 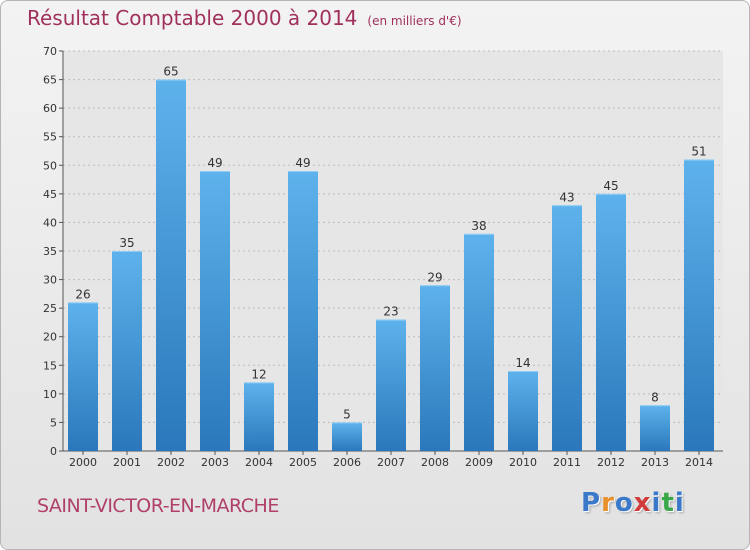 What do you see at coordinates (434, 277) in the screenshot?
I see `bar-value-label: 29` at bounding box center [434, 277].